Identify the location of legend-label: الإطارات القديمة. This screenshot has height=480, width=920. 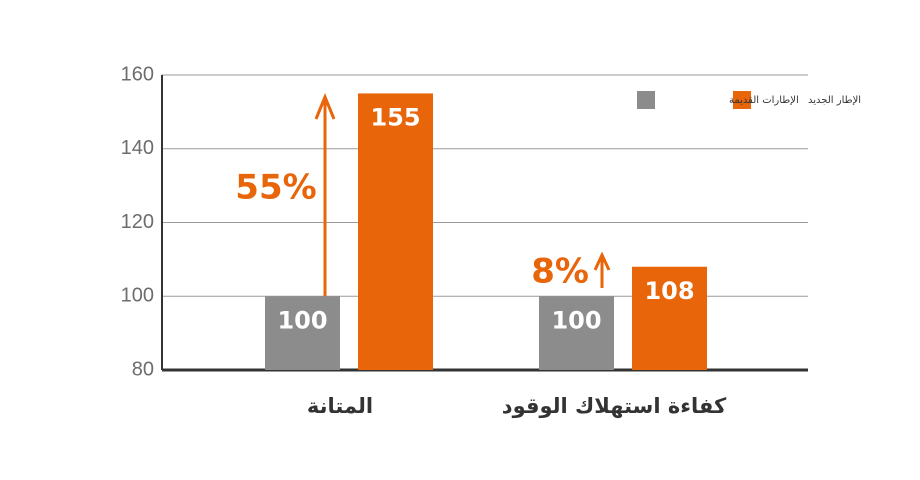
(764, 100).